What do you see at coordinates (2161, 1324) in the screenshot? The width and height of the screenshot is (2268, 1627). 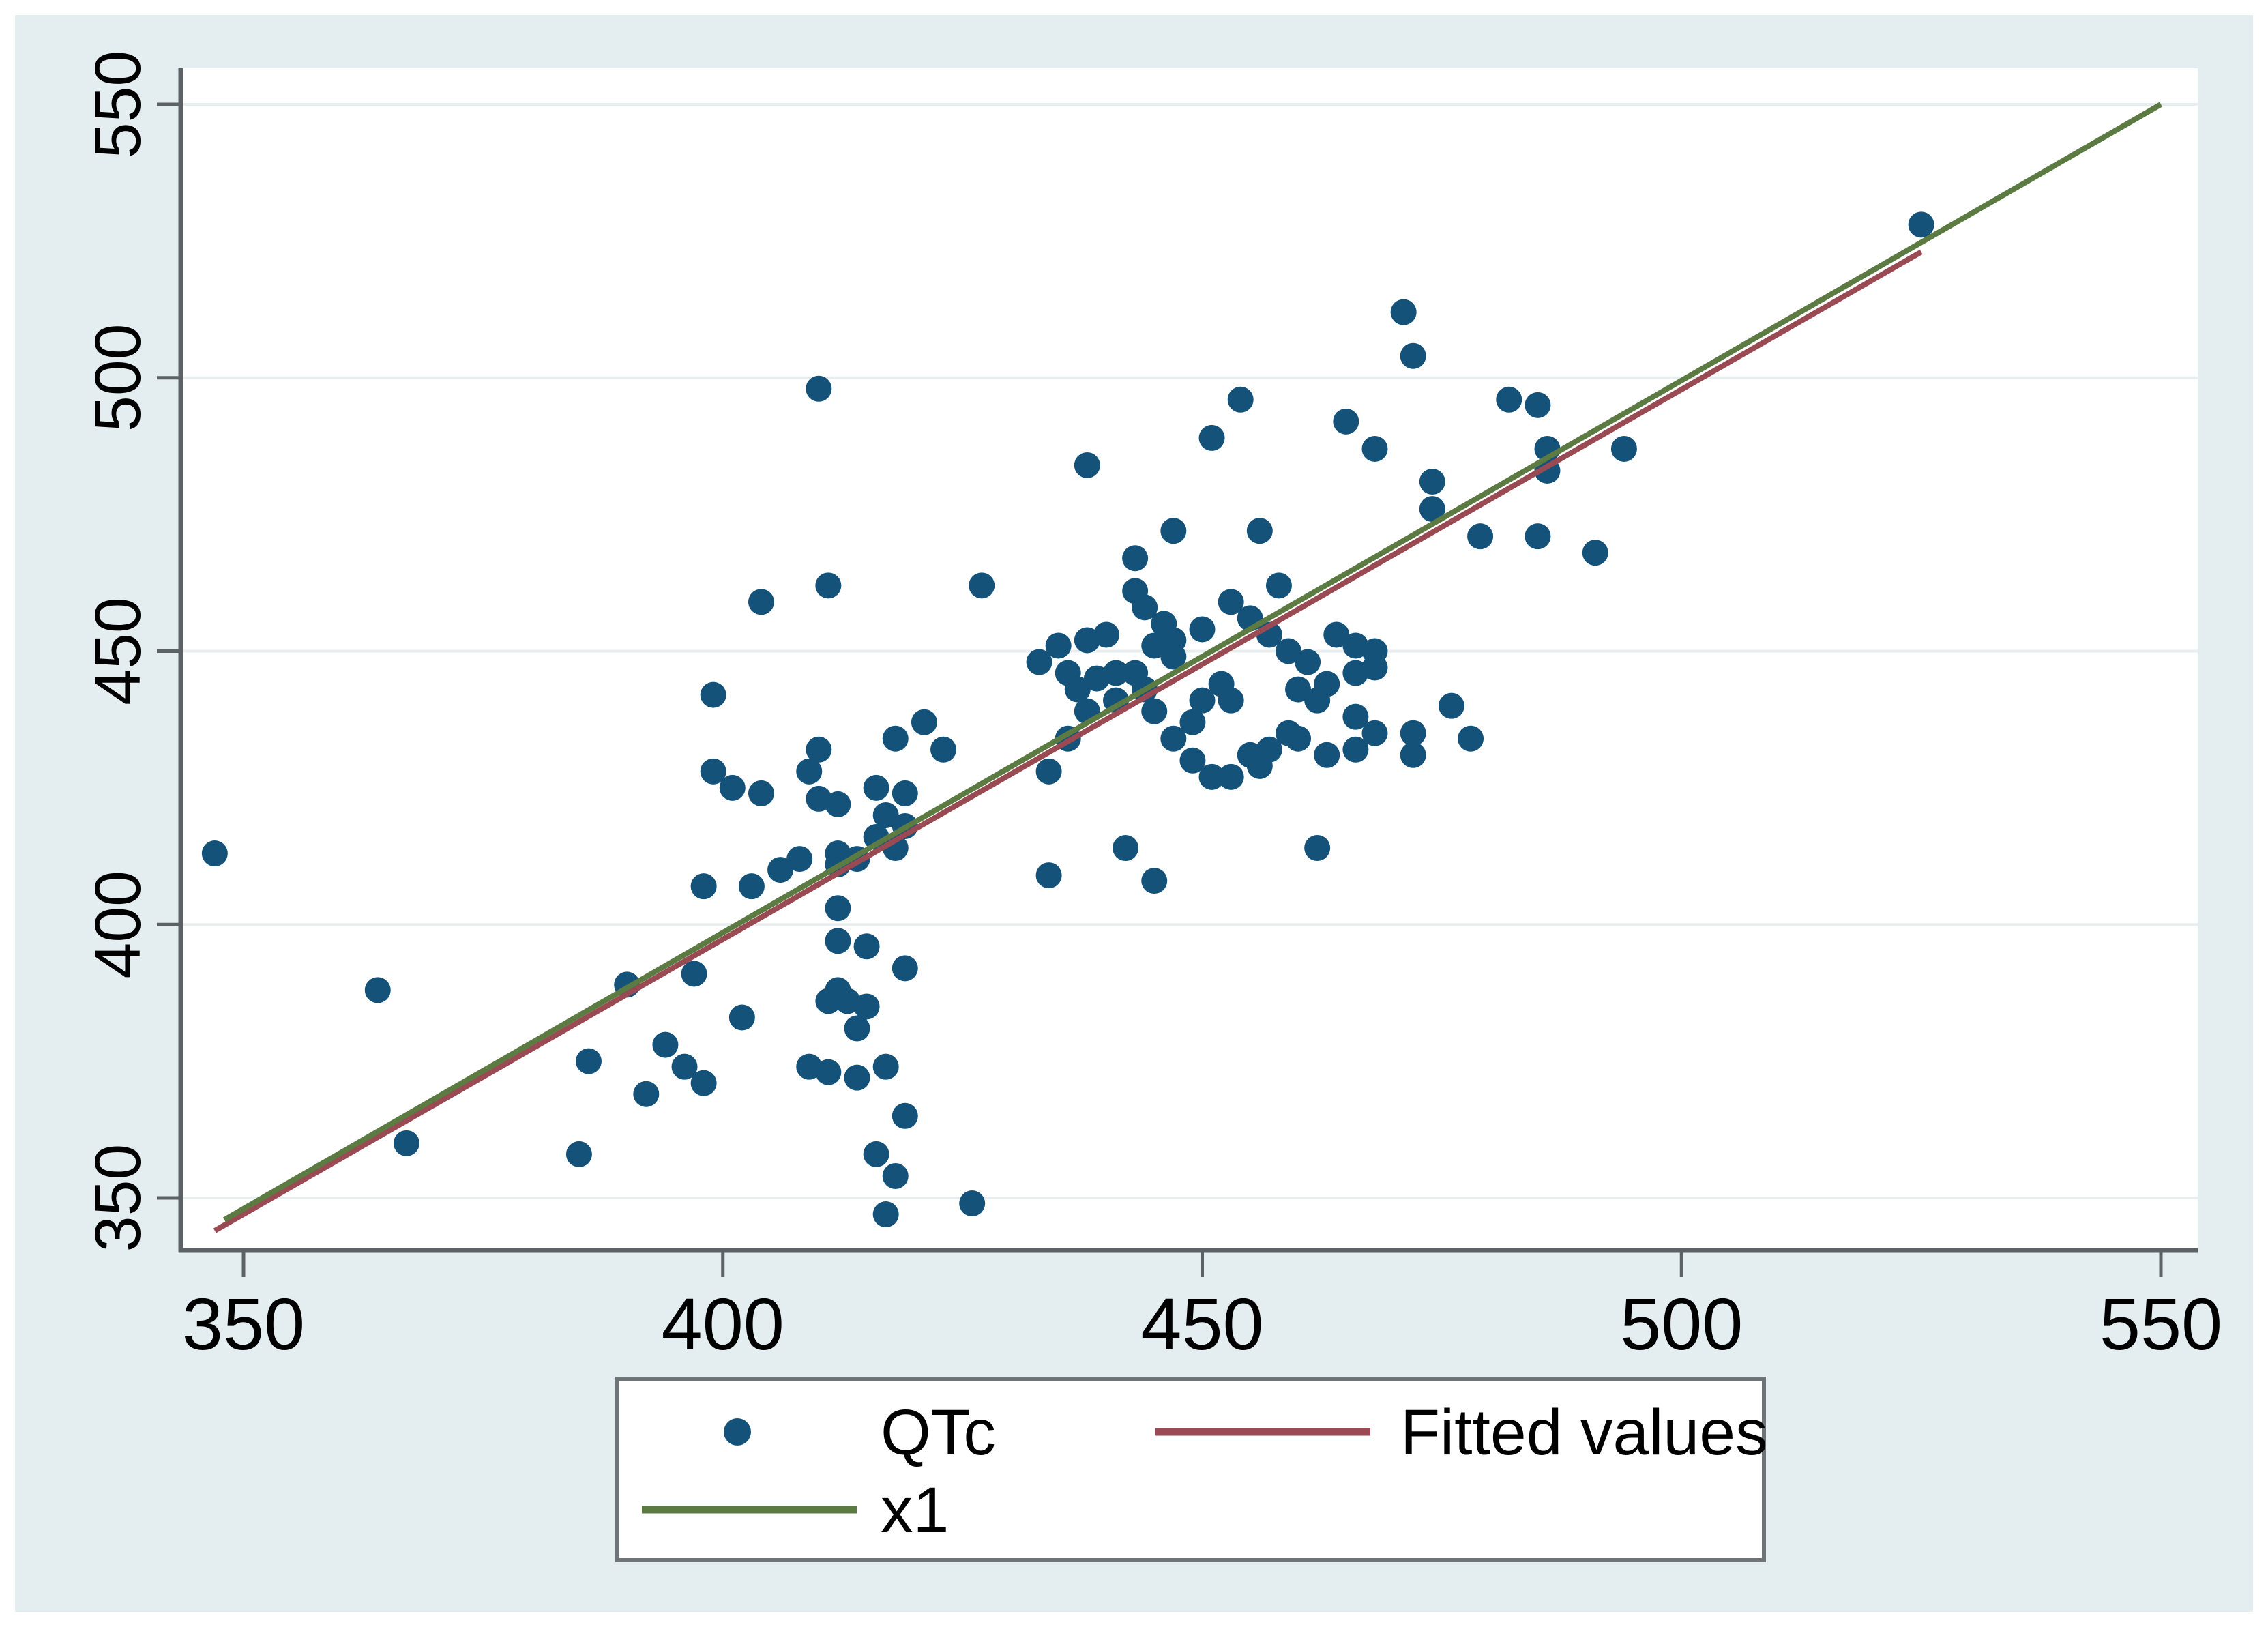 I see `x-tick-label: 550` at bounding box center [2161, 1324].